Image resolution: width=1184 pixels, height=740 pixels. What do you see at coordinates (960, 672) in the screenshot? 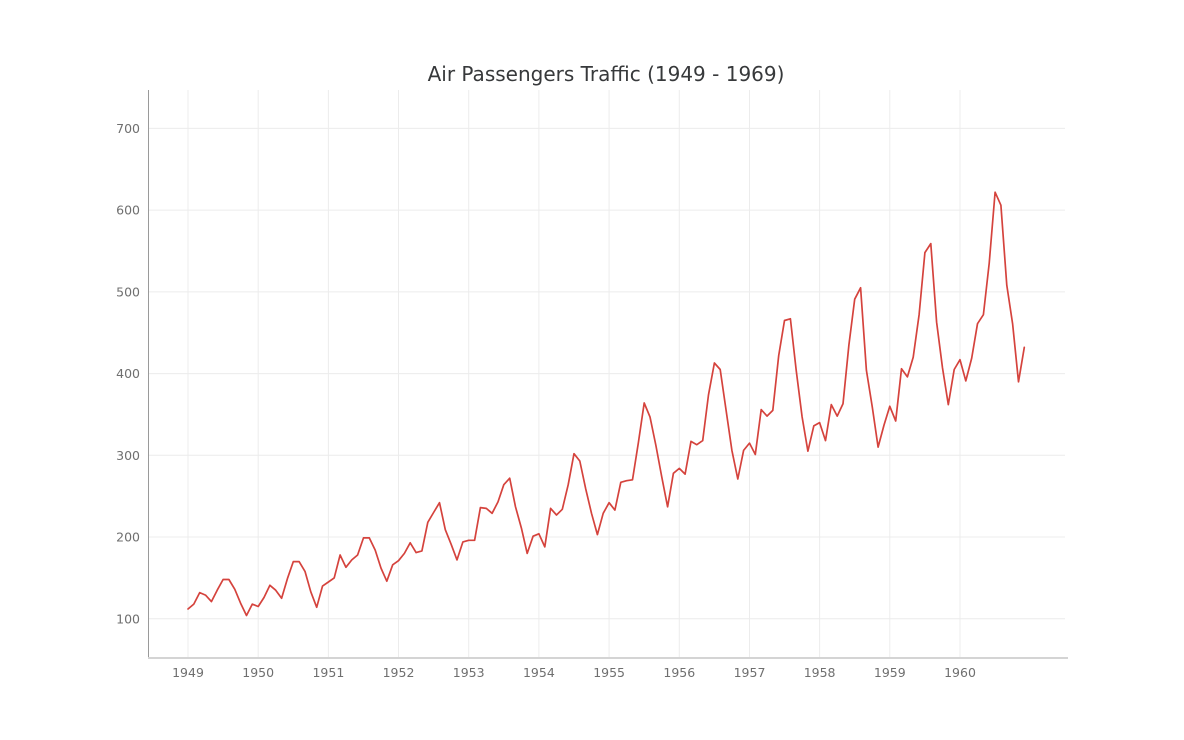
I see `x-tick-label: 1960` at bounding box center [960, 672].